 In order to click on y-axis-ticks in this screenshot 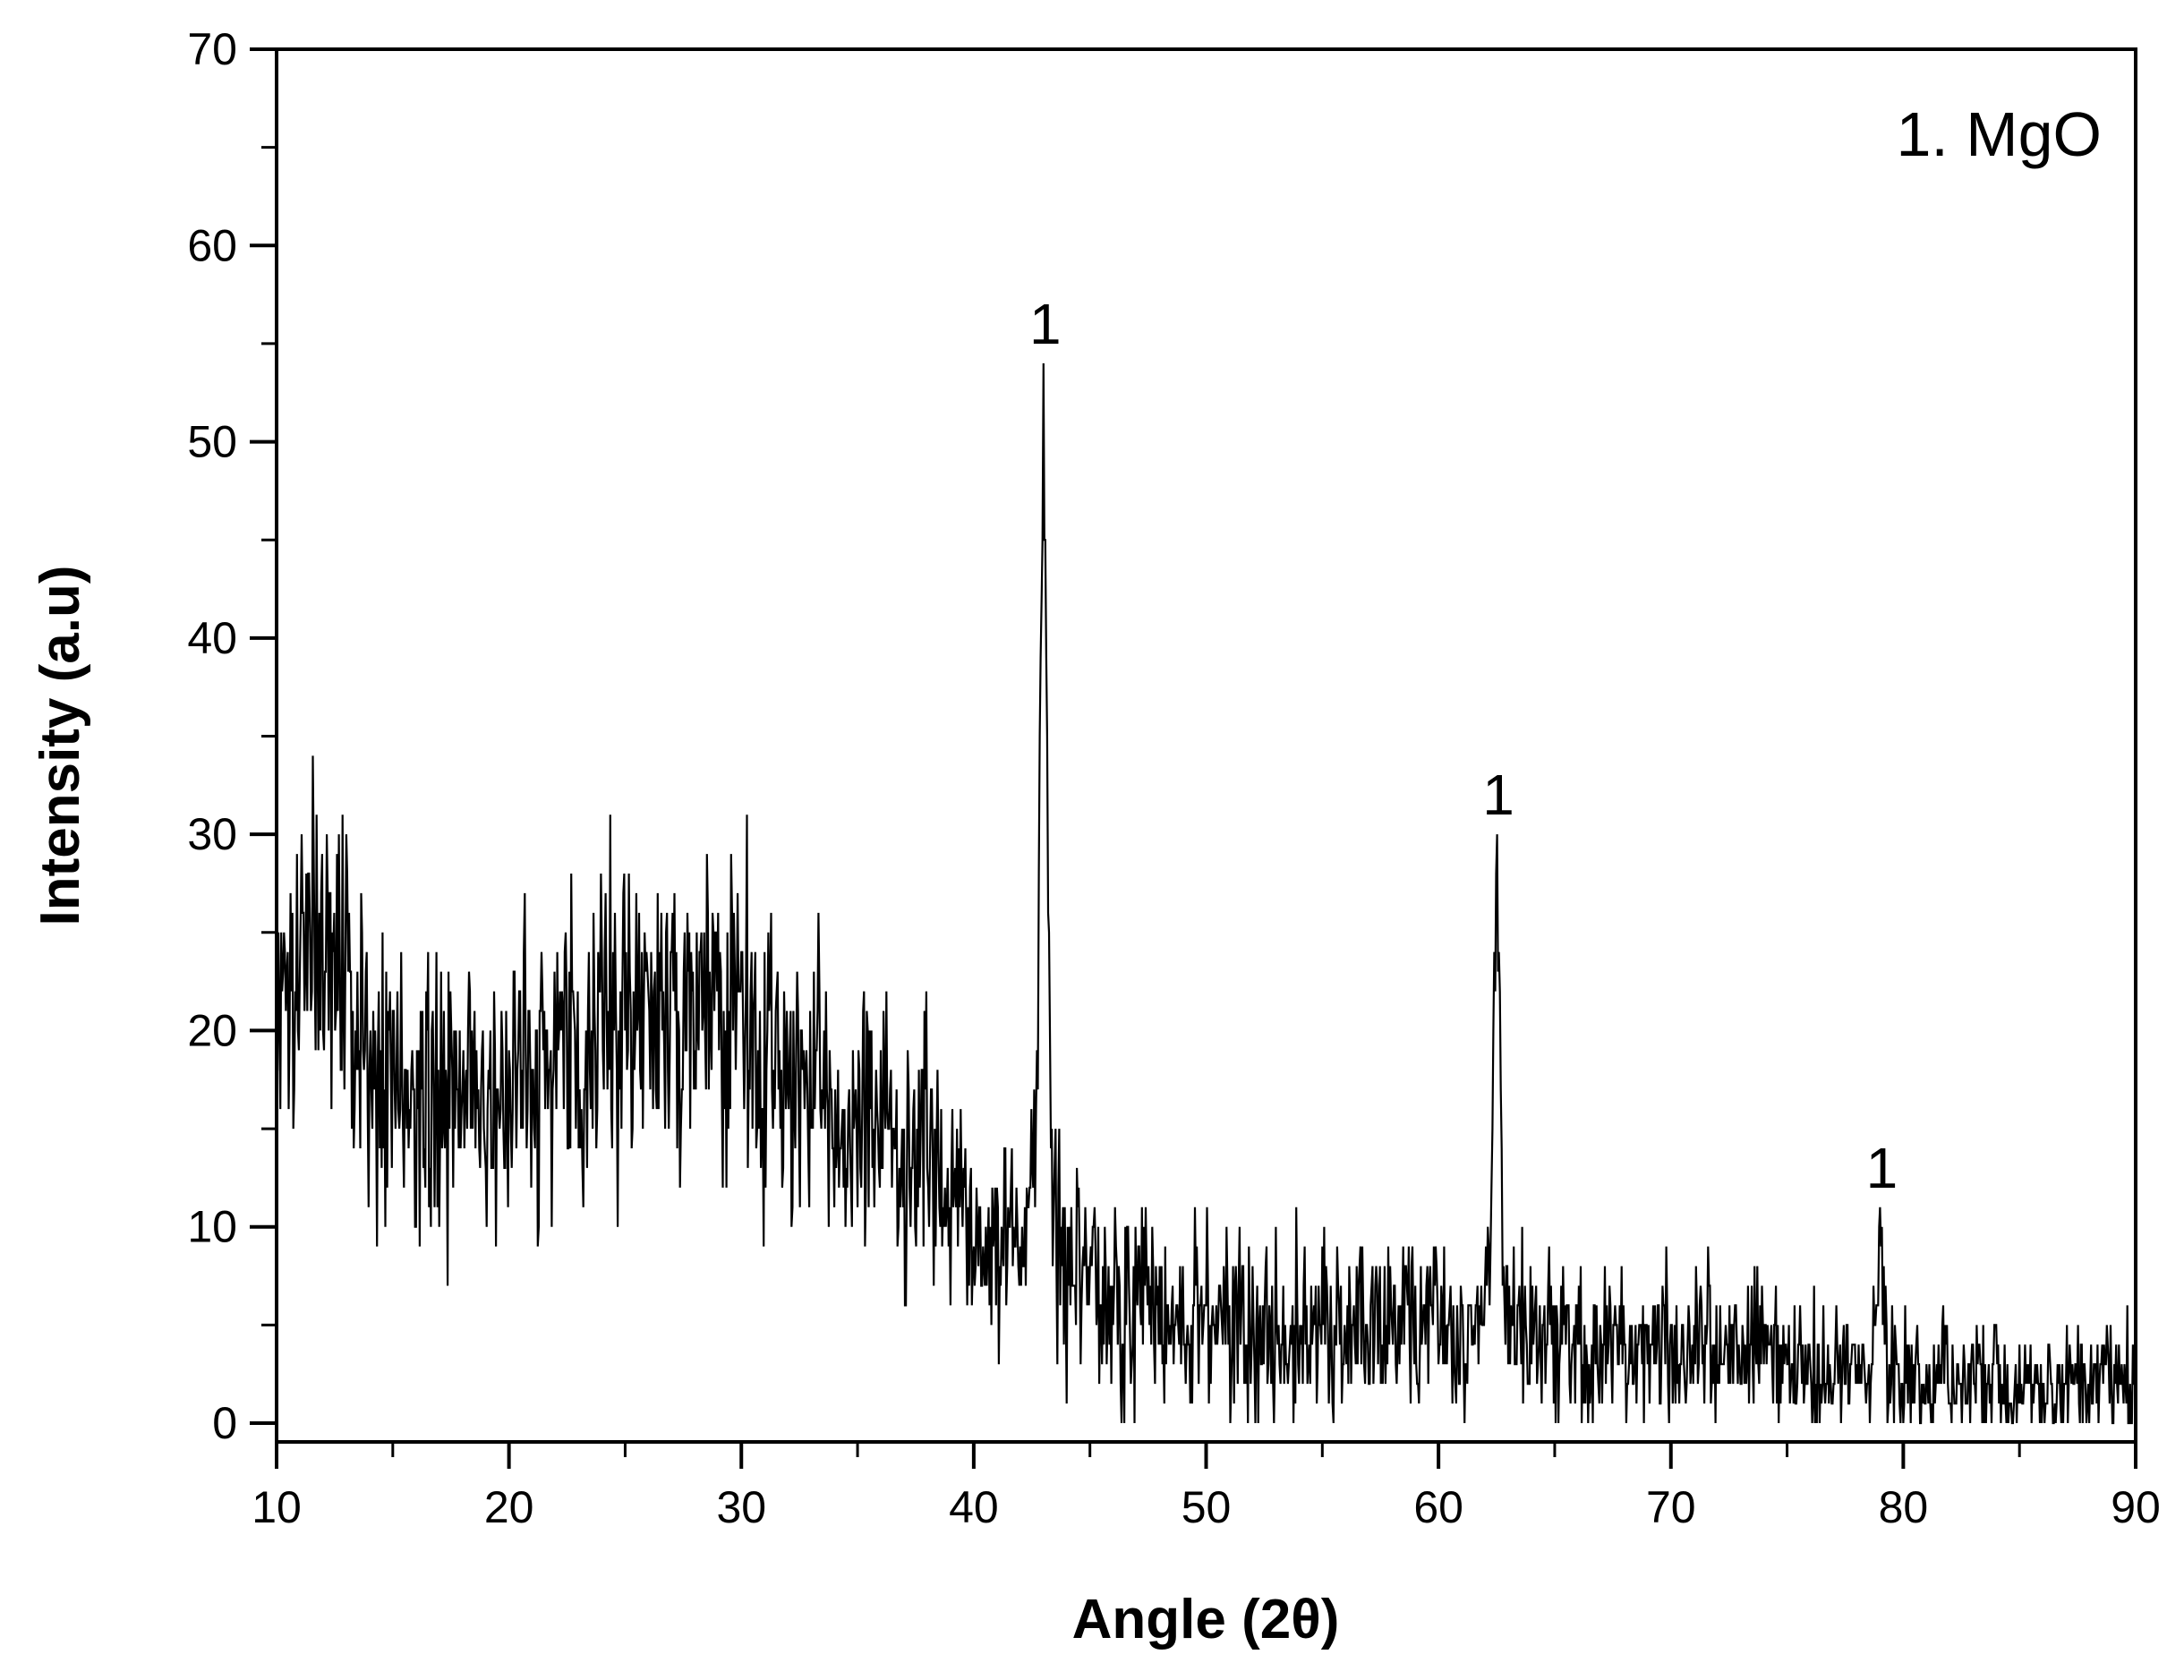, I will do `click(263, 736)`.